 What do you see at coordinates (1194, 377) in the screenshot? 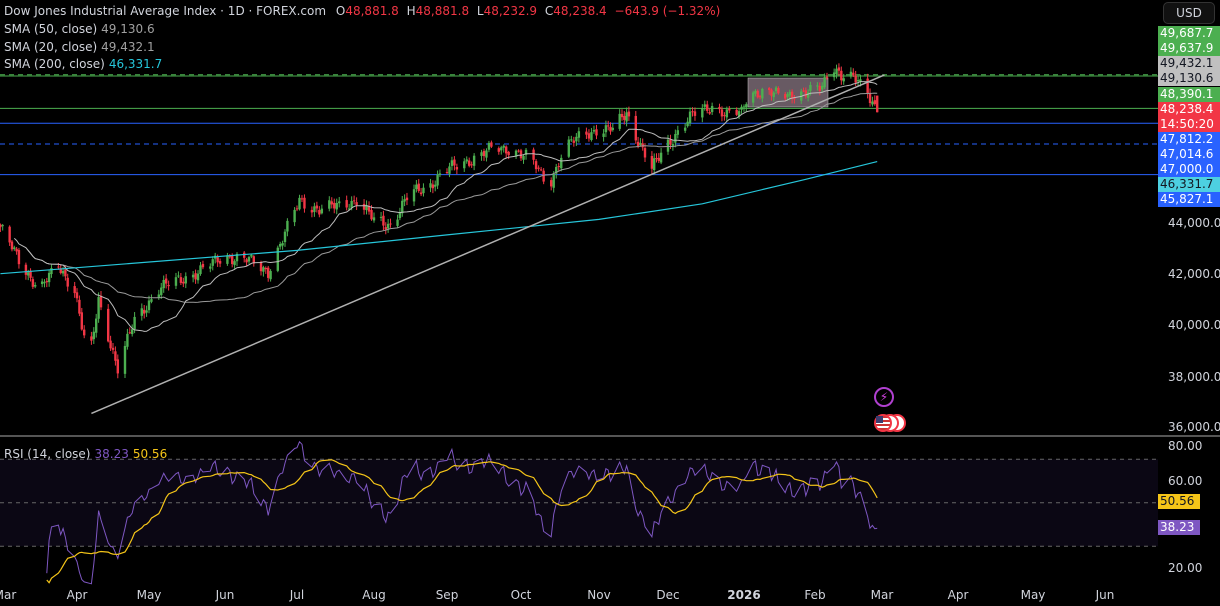
I see `price-axis-tick: 38,000.0` at bounding box center [1194, 377].